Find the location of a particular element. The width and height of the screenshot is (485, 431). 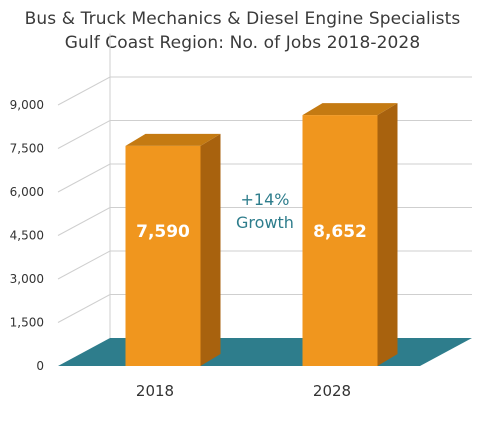

value-label: 7,590 is located at coordinates (163, 232).